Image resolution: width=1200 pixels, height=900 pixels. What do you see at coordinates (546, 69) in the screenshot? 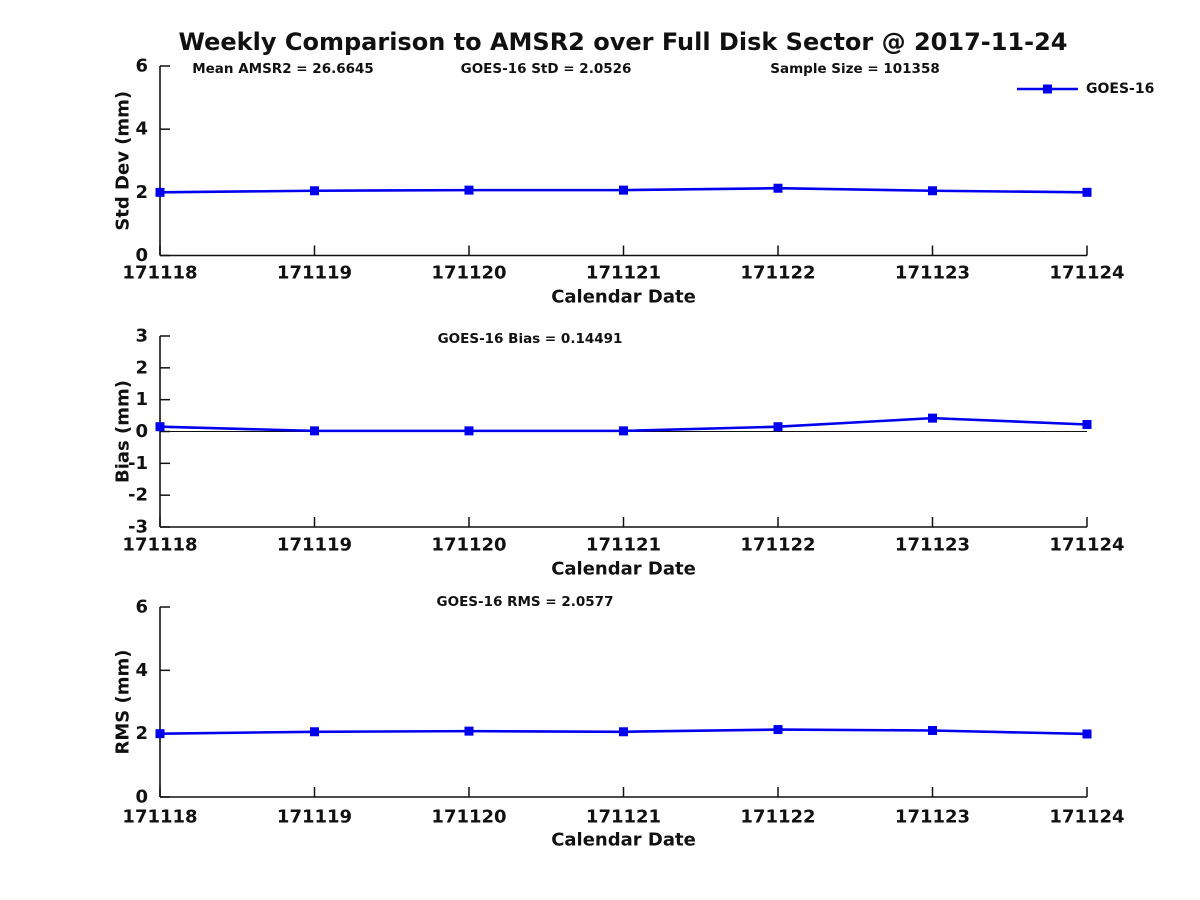
I see `annotation-text: GOES-16 StD = 2.0526` at bounding box center [546, 69].